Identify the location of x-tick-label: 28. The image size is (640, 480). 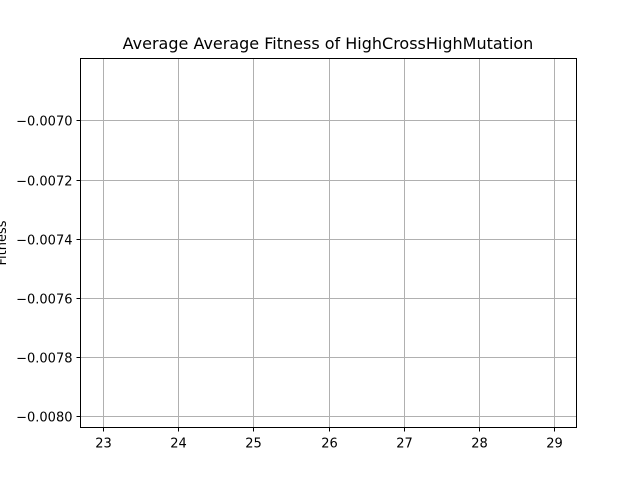
(479, 444).